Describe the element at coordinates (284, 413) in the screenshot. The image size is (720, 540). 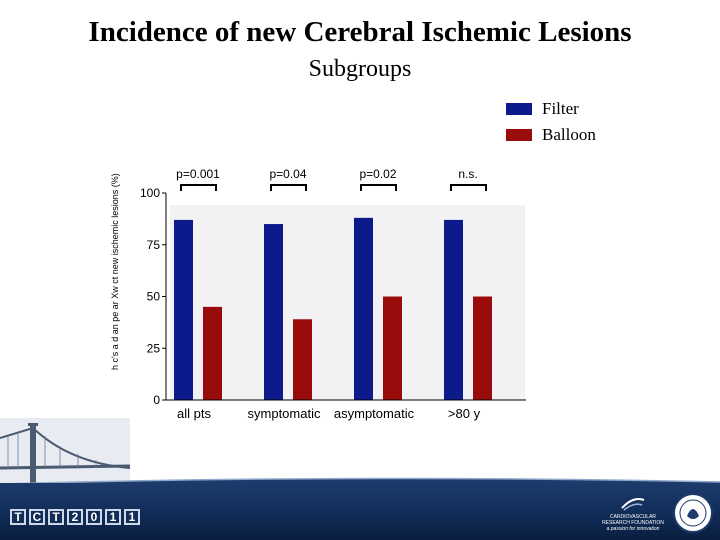
I see `x-category-label: symptomatic` at that location.